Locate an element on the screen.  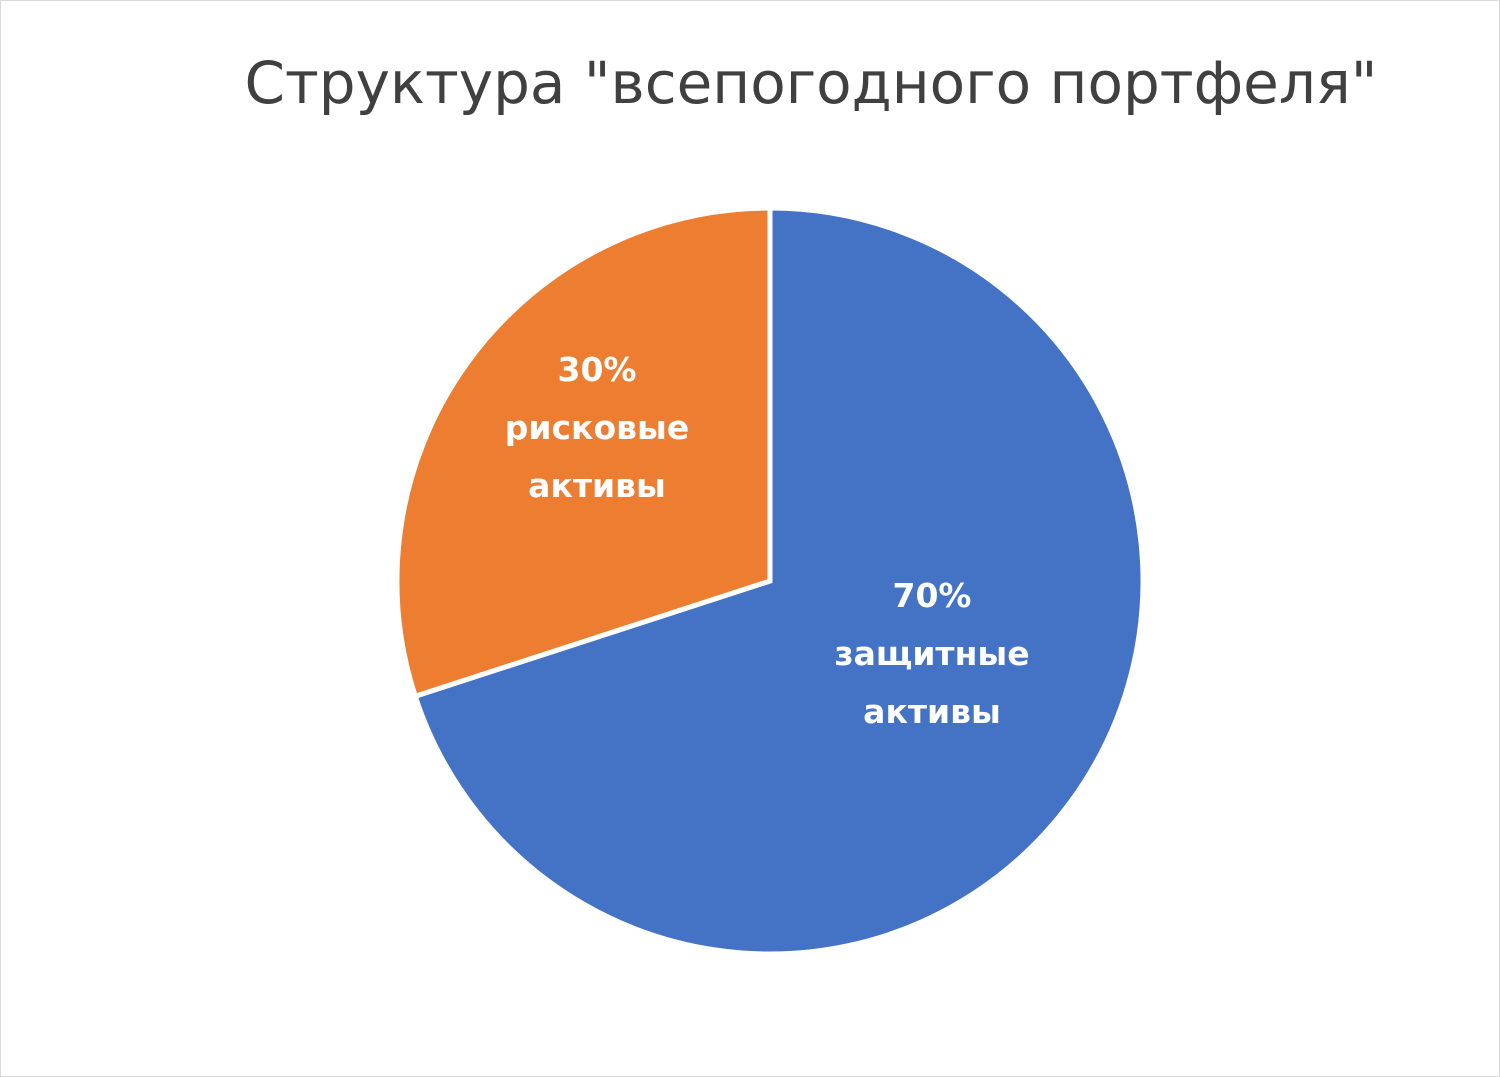
data-label-line2-2: активы is located at coordinates (597, 485).